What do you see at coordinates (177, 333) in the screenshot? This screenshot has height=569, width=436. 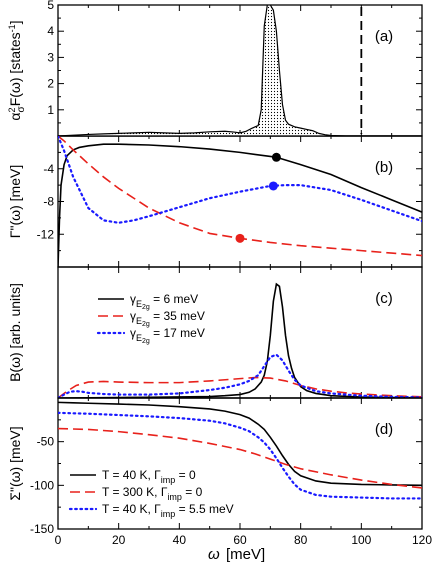 I see `legend-value: = 17 meV` at bounding box center [177, 333].